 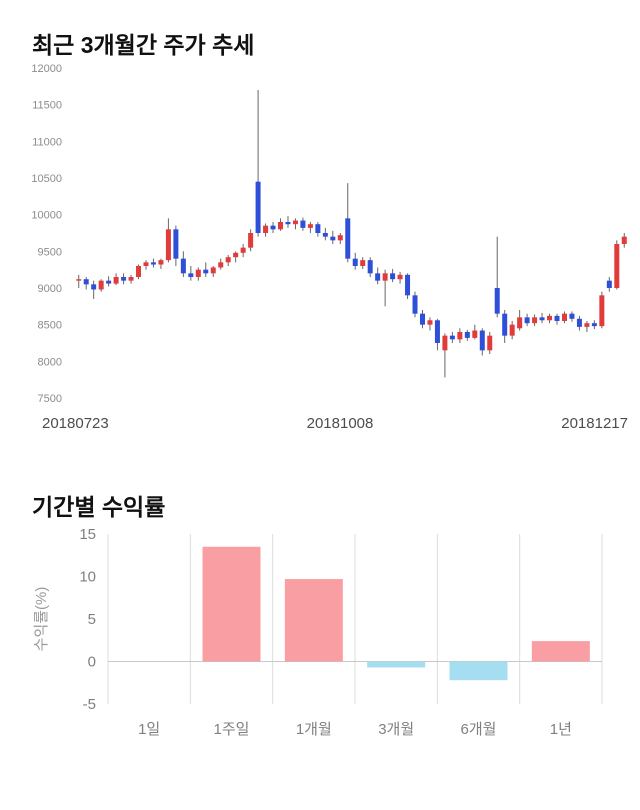 What do you see at coordinates (594, 423) in the screenshot?
I see `price-x-tick-label: 20181217` at bounding box center [594, 423].